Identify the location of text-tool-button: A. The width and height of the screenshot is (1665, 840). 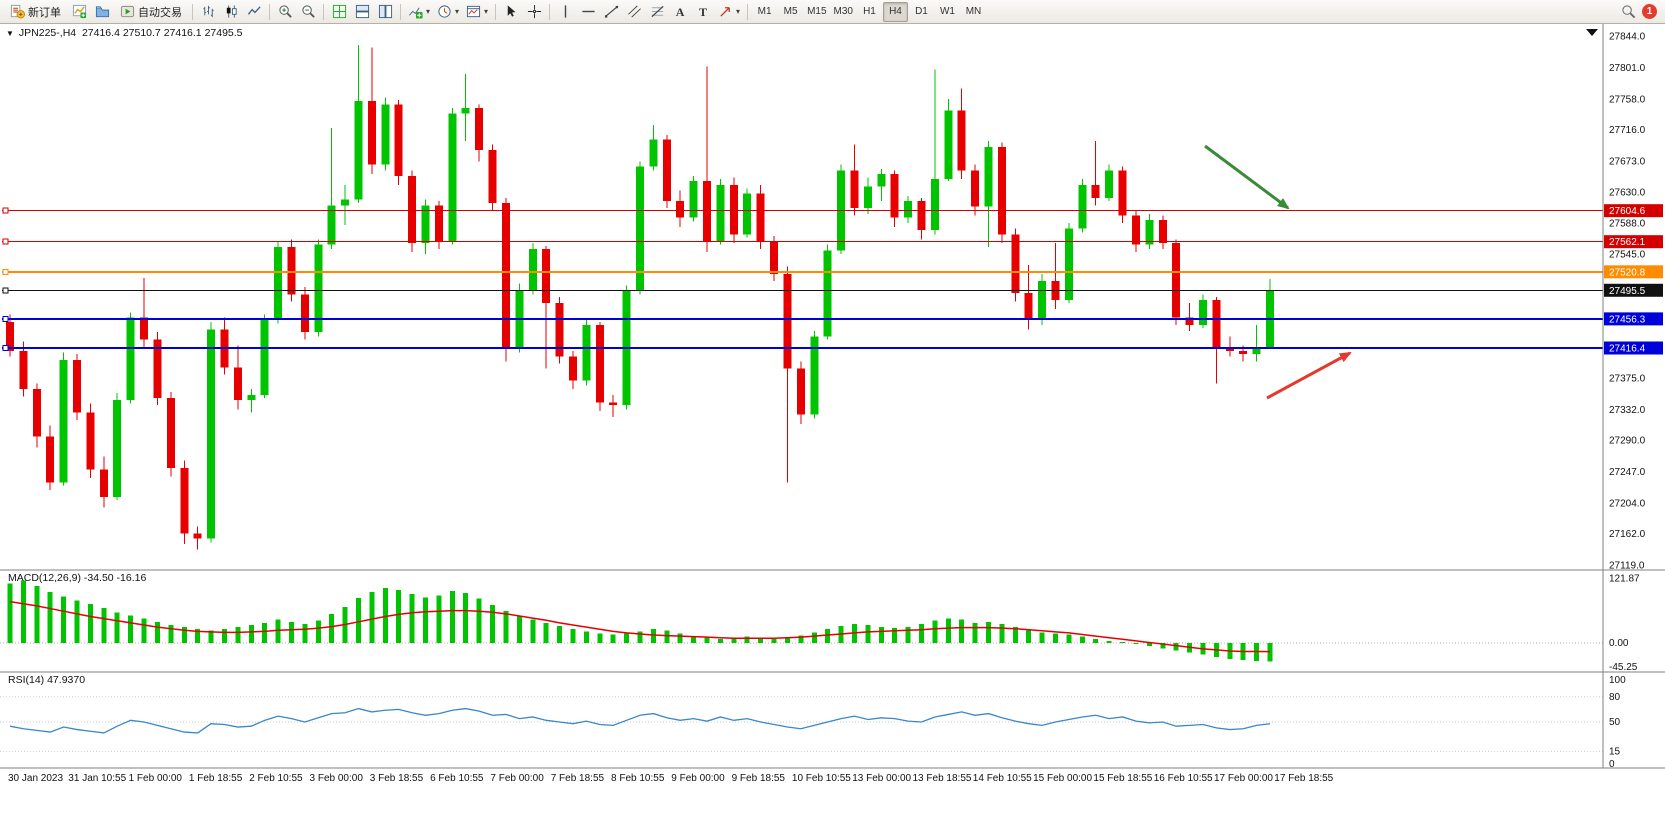
(680, 12).